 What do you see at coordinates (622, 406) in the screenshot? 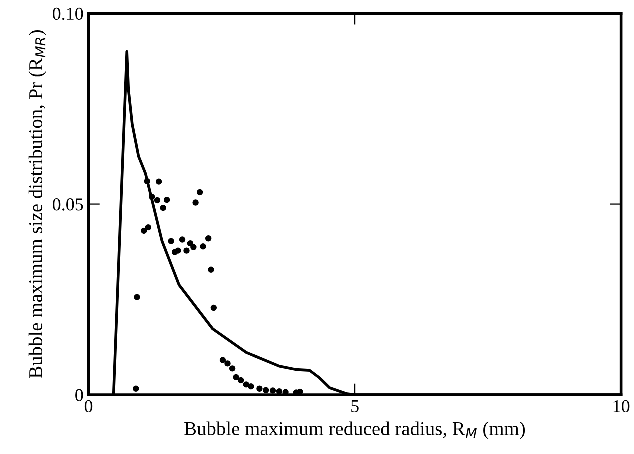
I see `x-tick-label: 10` at bounding box center [622, 406].